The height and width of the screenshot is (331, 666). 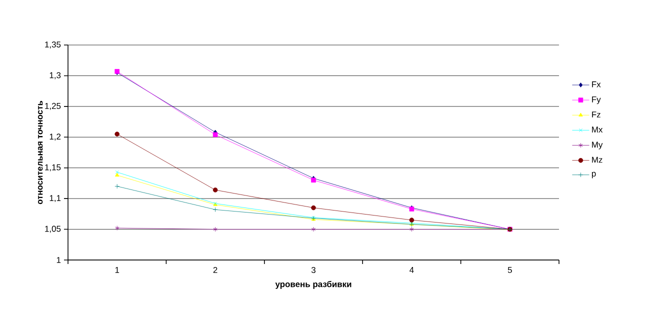 What do you see at coordinates (313, 270) in the screenshot?
I see `x-tick-label: 3` at bounding box center [313, 270].